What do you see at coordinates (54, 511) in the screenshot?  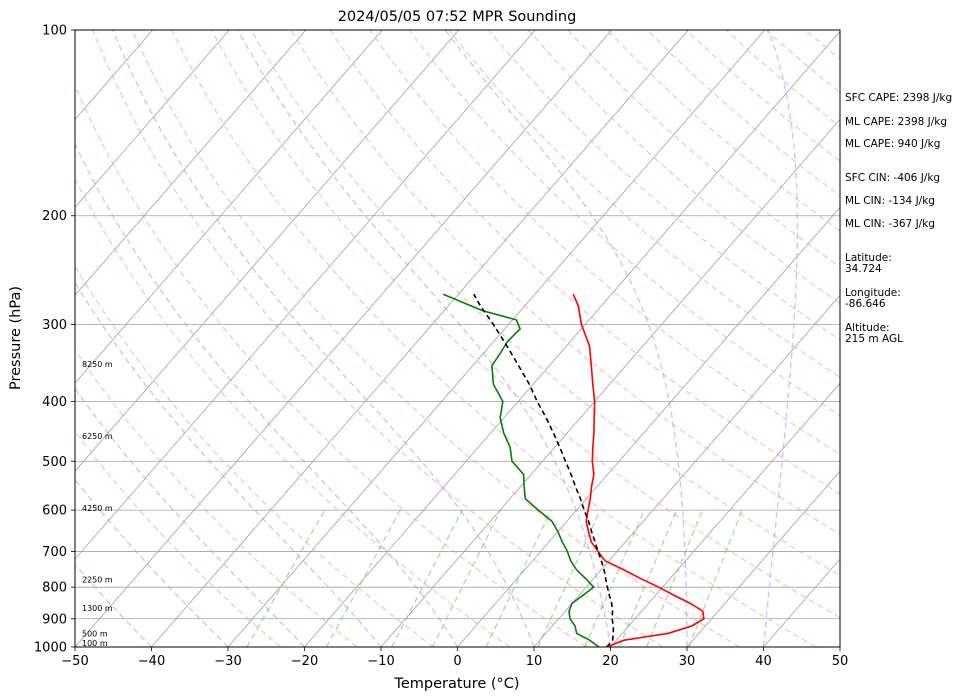 I see `y-tick-label: 600` at bounding box center [54, 511].